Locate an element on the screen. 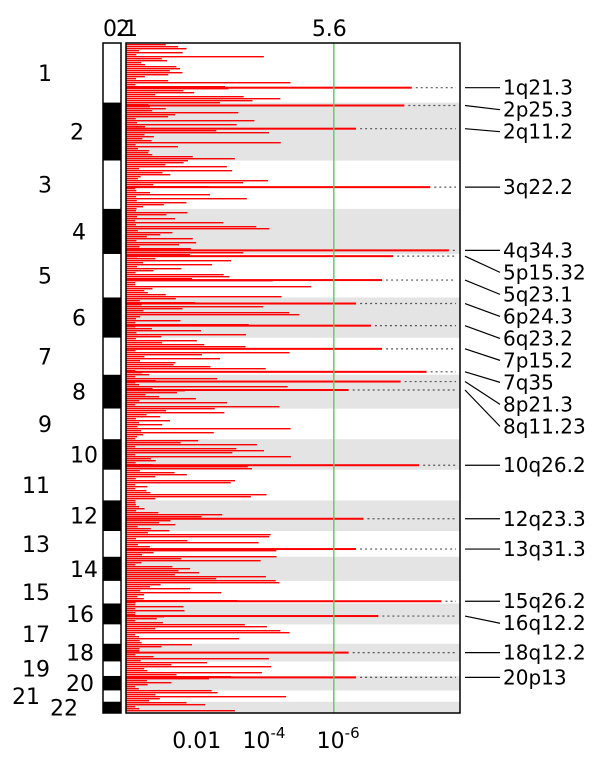 Image resolution: width=613 pixels, height=765 pixels. chromosome-label: 2 is located at coordinates (77, 133).